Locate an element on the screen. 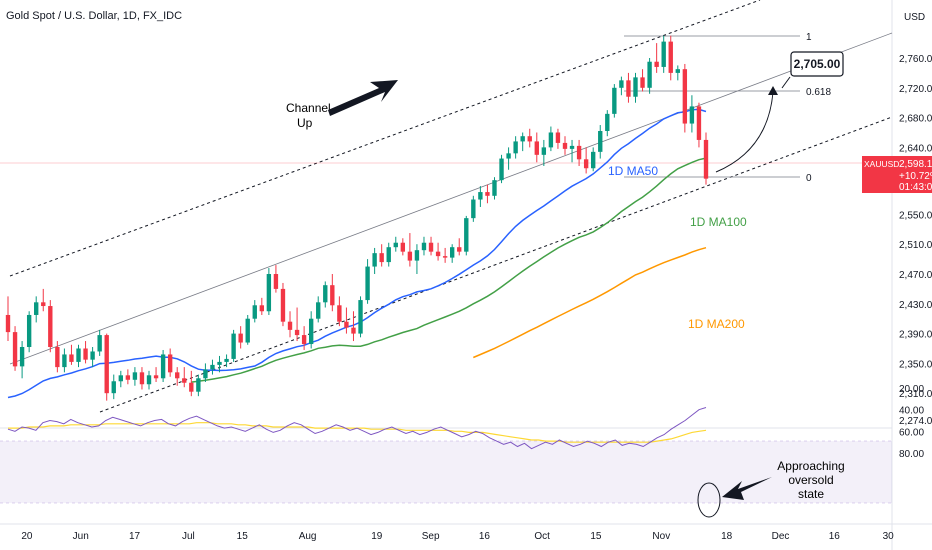  time-tick-label: 17 is located at coordinates (135, 536).